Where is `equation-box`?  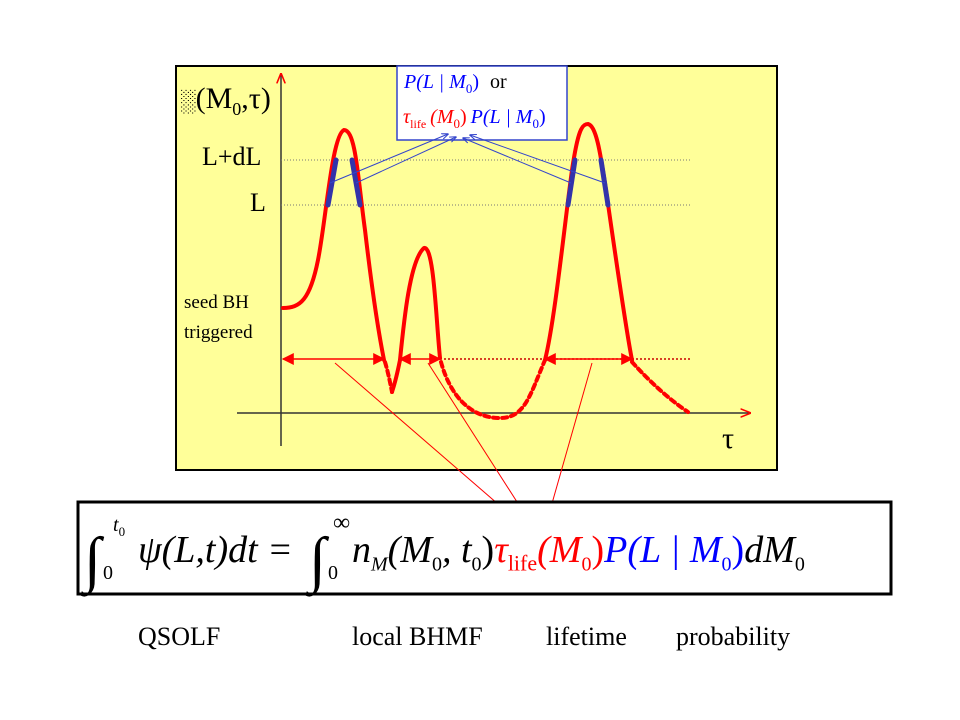
equation-box is located at coordinates (484, 548).